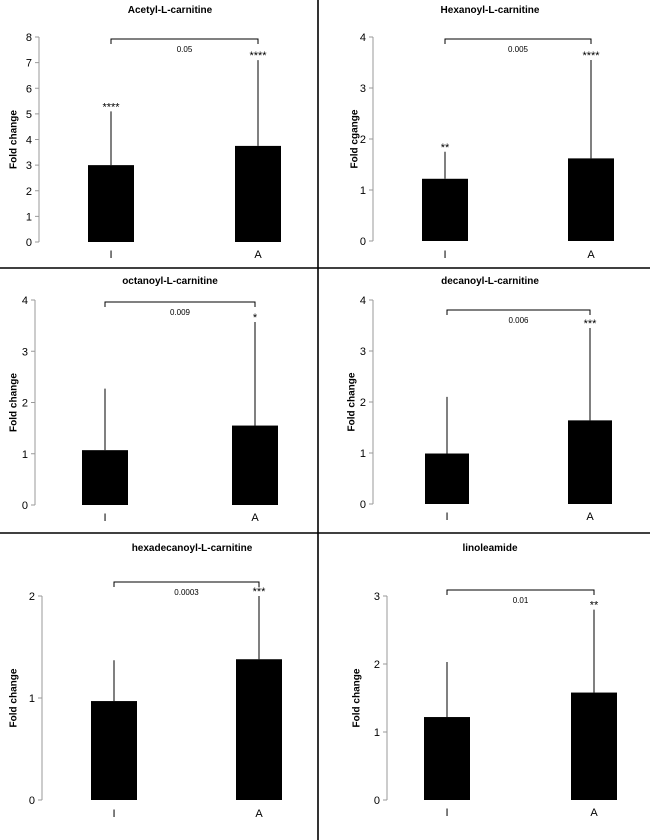 This screenshot has height=840, width=650. What do you see at coordinates (490, 10) in the screenshot?
I see `chart-title: Hexanoyl-L-carnitine` at bounding box center [490, 10].